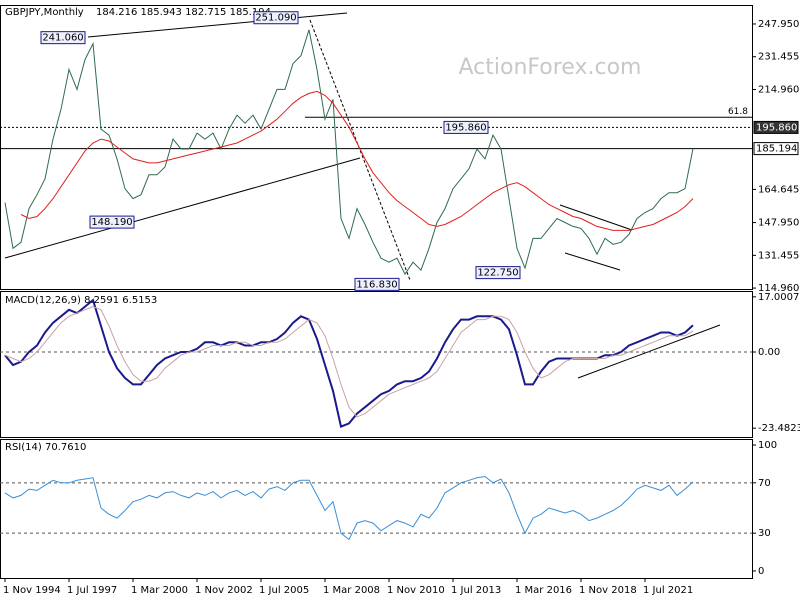 This screenshot has height=600, width=800. What do you see at coordinates (668, 590) in the screenshot?
I see `x-tick-label: 1 Jul 2021` at bounding box center [668, 590].